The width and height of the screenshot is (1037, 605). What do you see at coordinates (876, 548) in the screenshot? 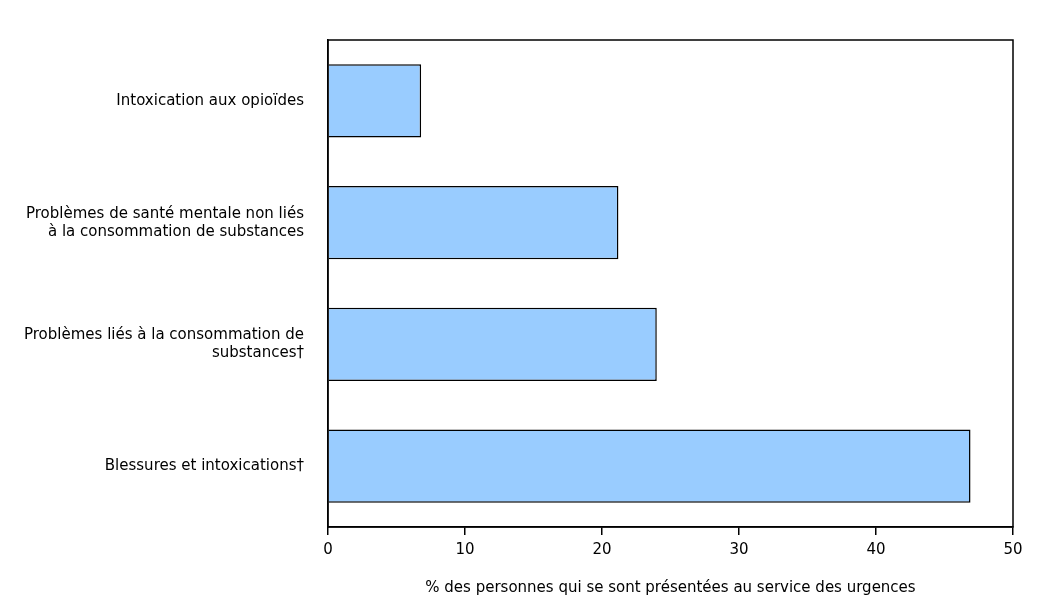
I see `x-tick-label: 40` at bounding box center [876, 548].